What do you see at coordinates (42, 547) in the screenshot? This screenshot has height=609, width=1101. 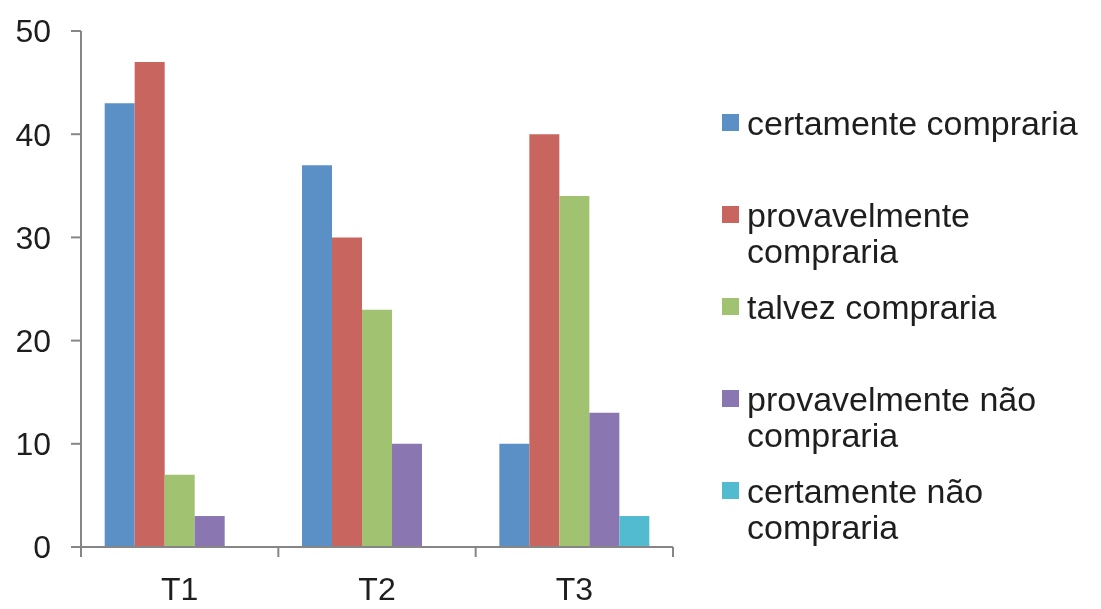 I see `y-tick-label: 0` at bounding box center [42, 547].